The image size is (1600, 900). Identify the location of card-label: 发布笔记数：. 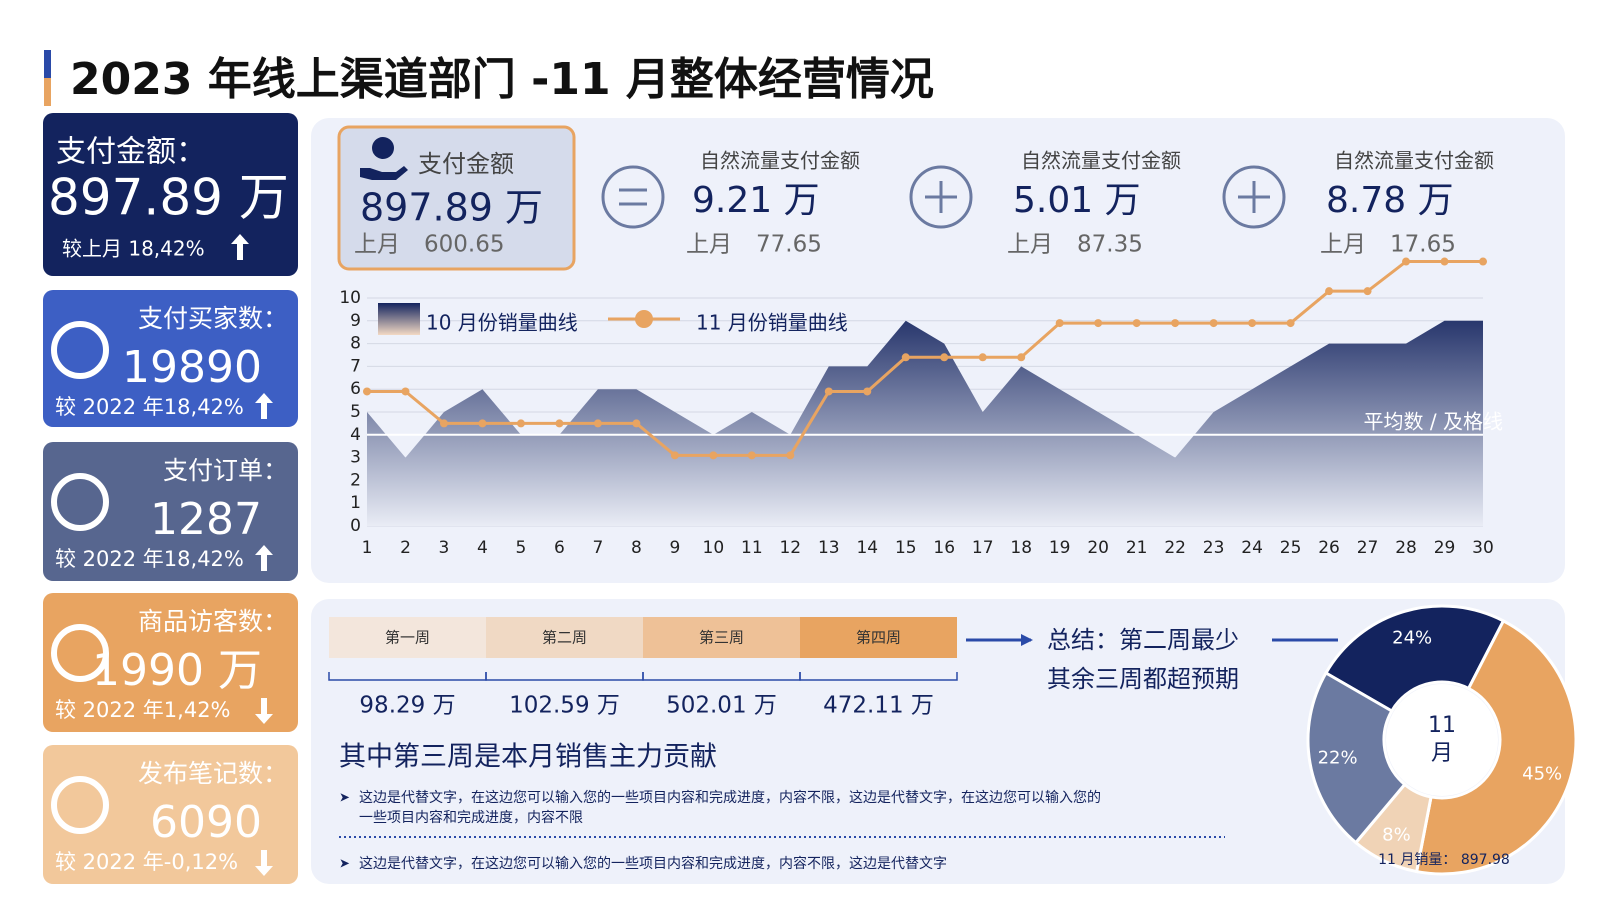
(213, 773).